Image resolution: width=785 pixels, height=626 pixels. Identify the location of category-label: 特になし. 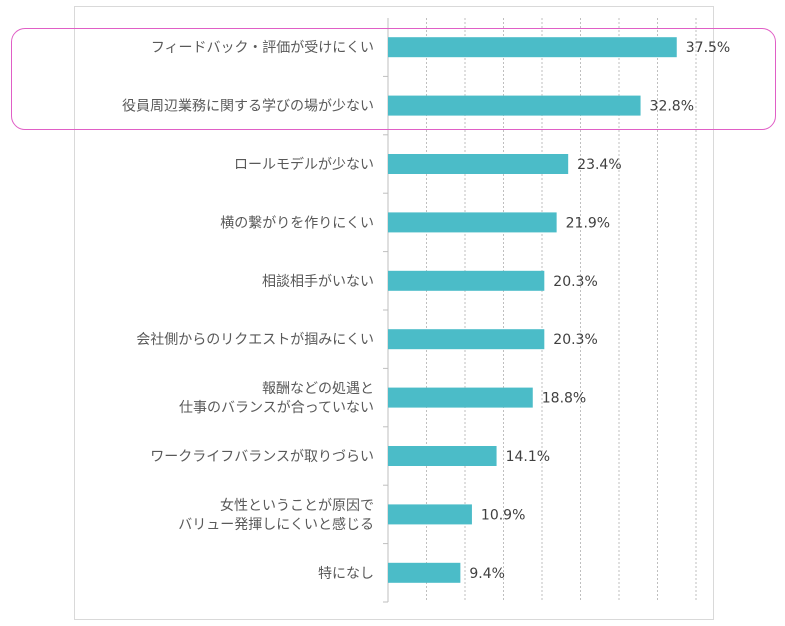
(346, 574).